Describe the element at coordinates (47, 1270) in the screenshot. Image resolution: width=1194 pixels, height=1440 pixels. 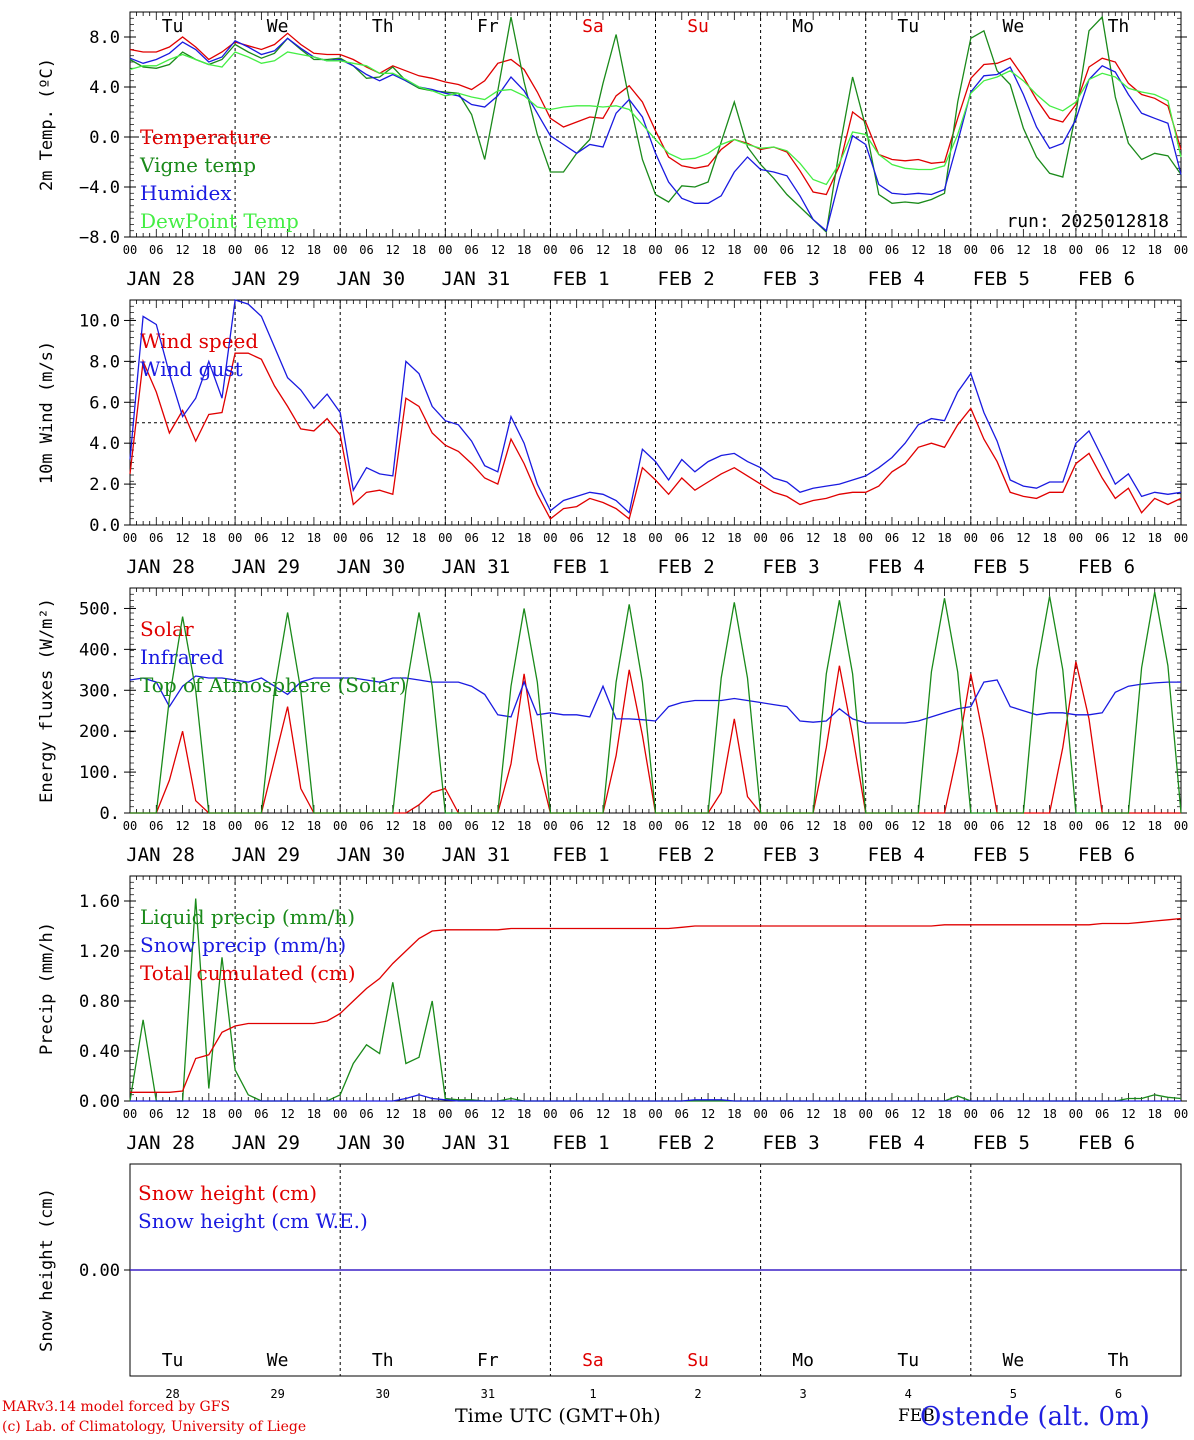
I see `y-axis-label: Snow height (cm)` at that location.